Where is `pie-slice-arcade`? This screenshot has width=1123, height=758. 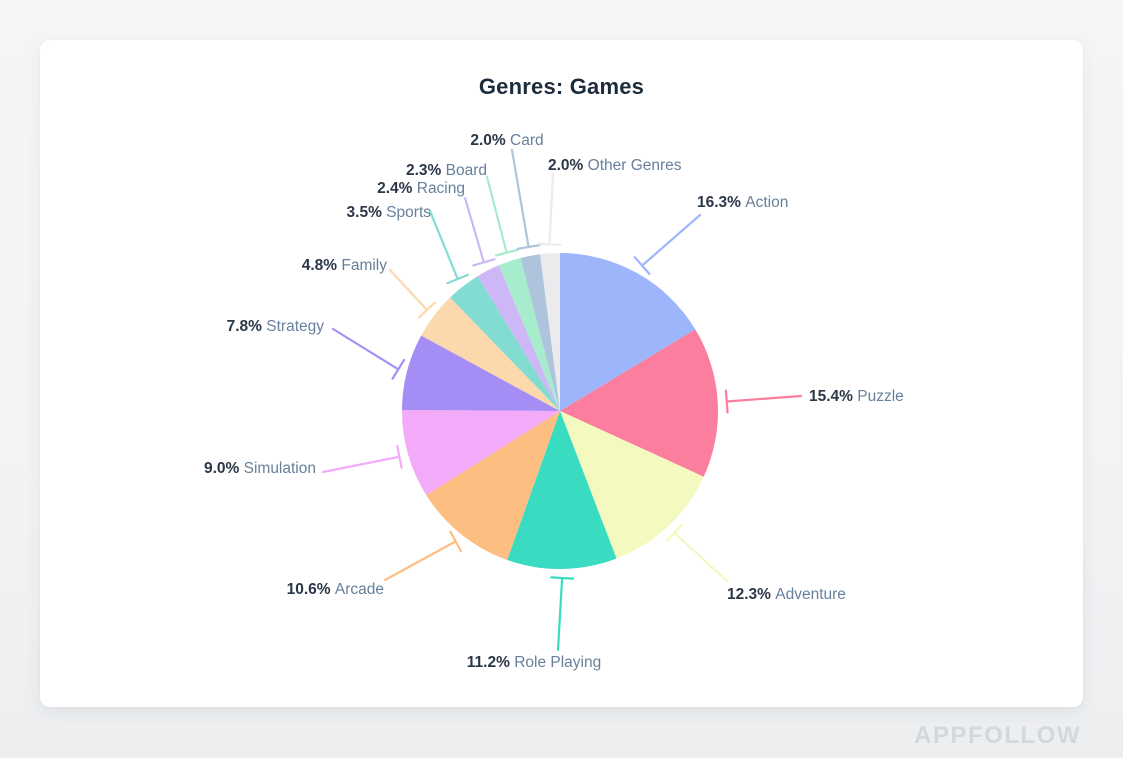 pie-slice-arcade is located at coordinates (493, 485).